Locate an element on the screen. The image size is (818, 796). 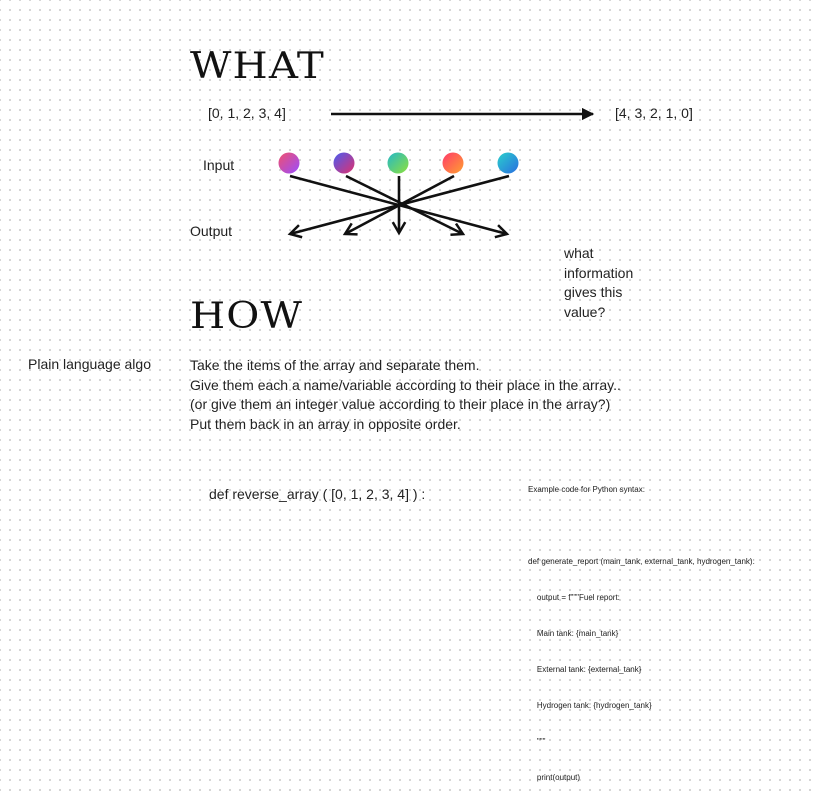
code-line: Hydrogen tank: {hydrogen_tank} is located at coordinates (590, 705).